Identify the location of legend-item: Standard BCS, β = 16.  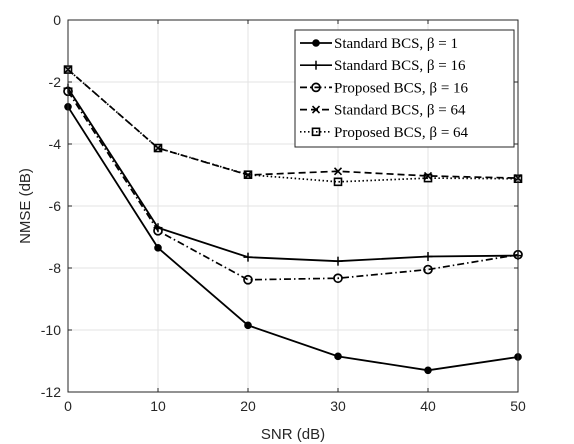
(383, 66).